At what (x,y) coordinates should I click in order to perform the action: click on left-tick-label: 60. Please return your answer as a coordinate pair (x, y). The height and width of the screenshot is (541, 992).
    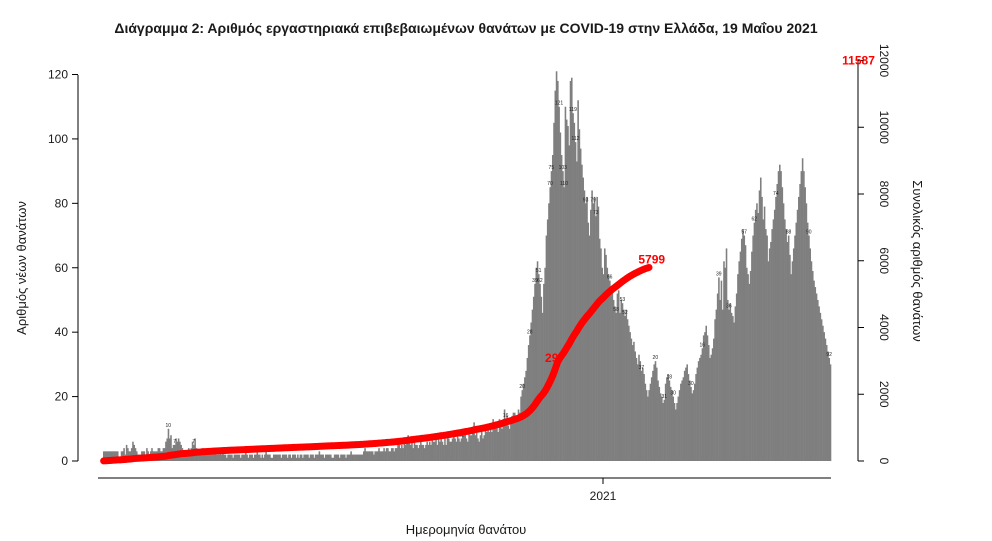
    Looking at the image, I should click on (62, 268).